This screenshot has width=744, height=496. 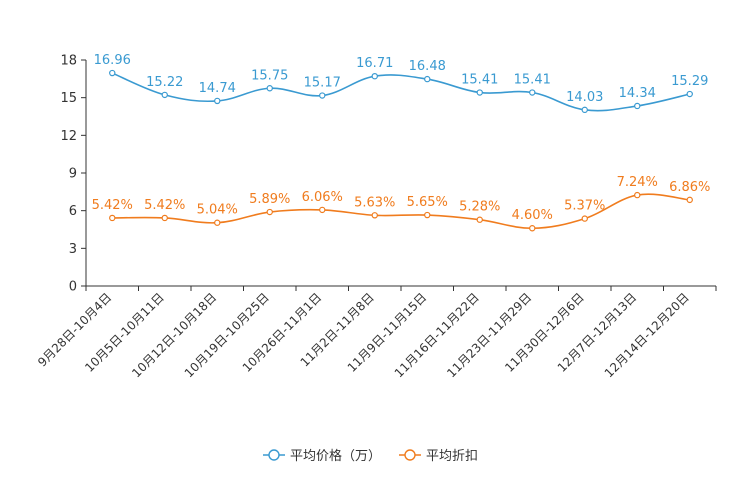 I want to click on data-label: 4.60%, so click(x=532, y=215).